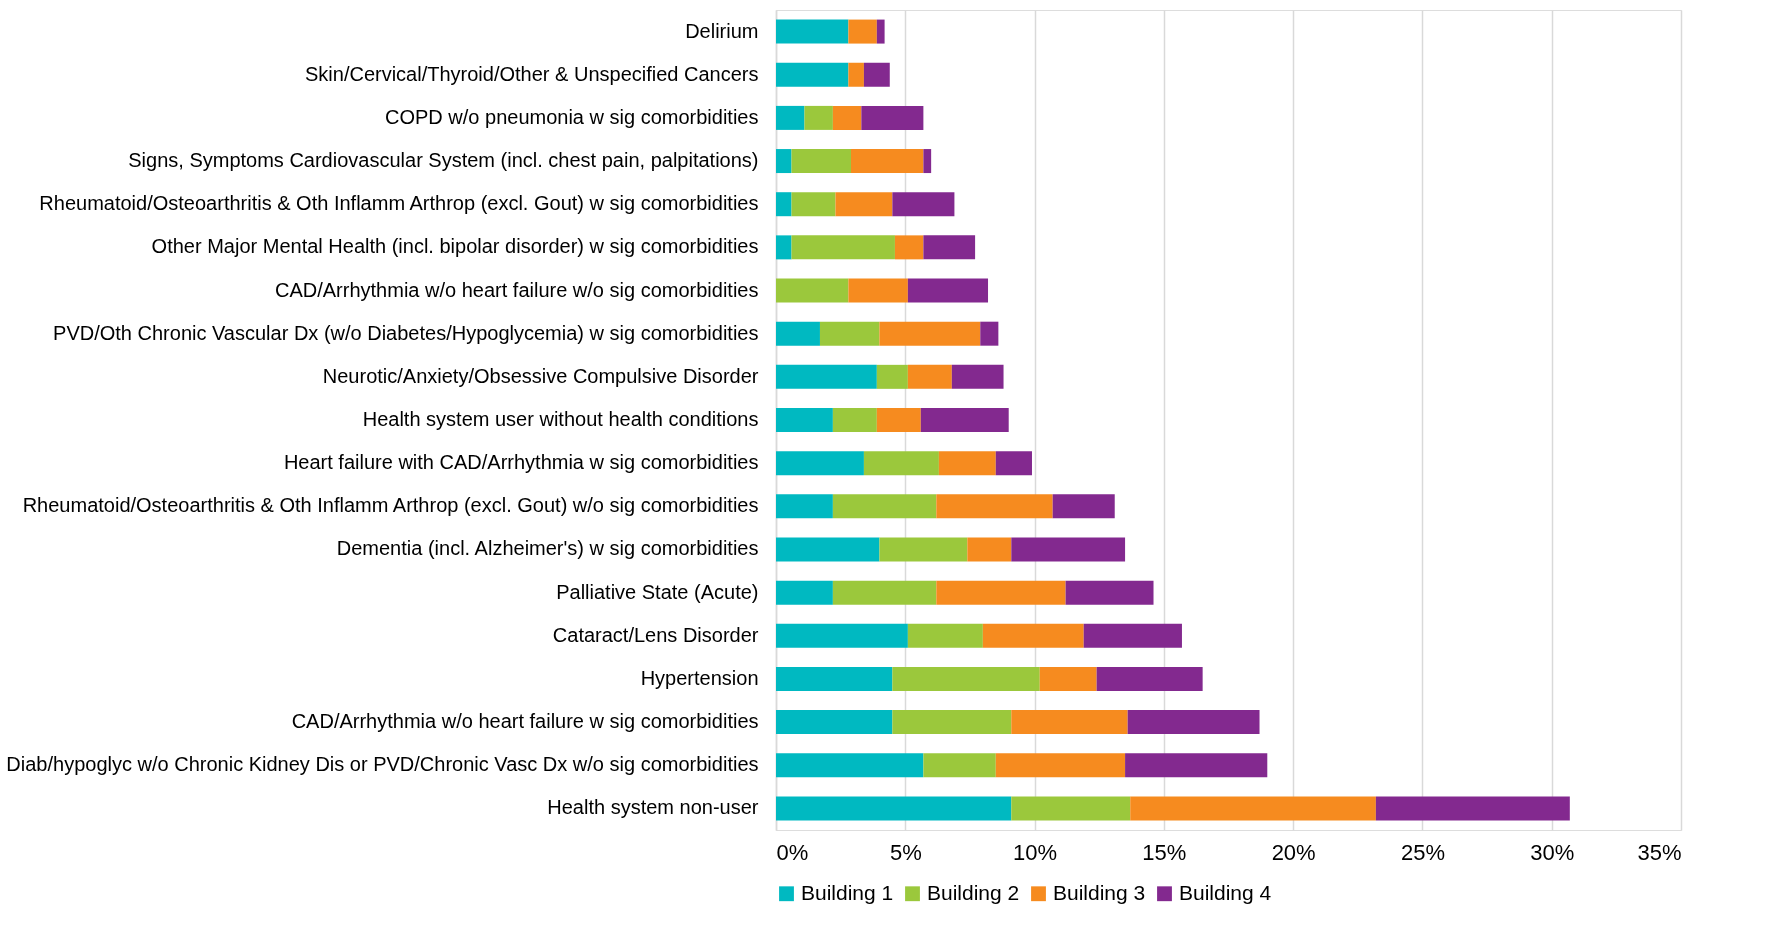 Image resolution: width=1773 pixels, height=934 pixels. What do you see at coordinates (525, 721) in the screenshot?
I see `y-tick-label: CAD/Arrhythmia w/o heart failure w sig comorbidities` at bounding box center [525, 721].